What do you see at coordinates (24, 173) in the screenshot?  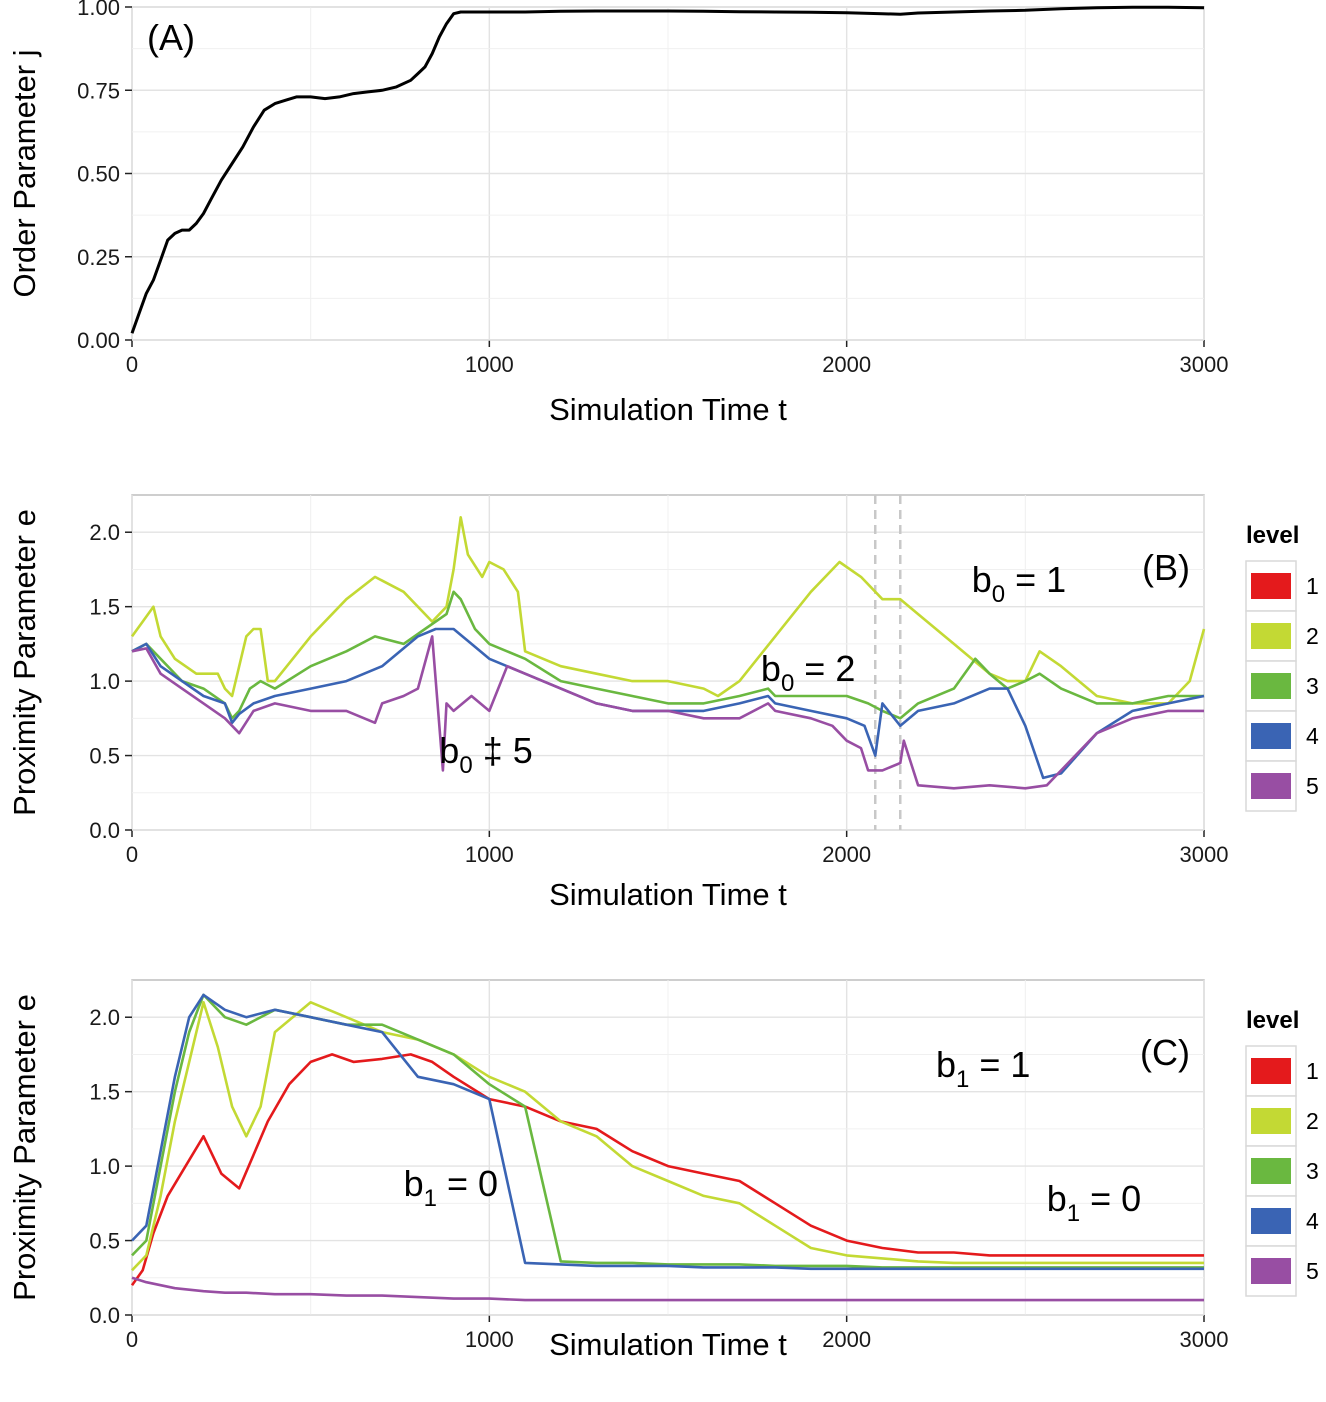 I see `y-axis-title: Order Parameter j` at bounding box center [24, 173].